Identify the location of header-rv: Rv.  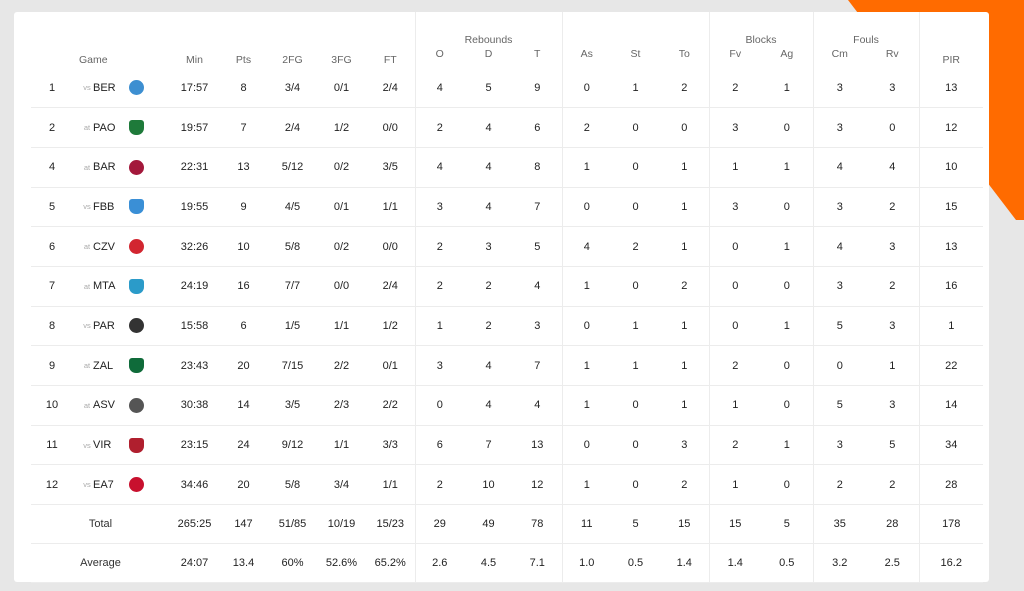
(892, 54).